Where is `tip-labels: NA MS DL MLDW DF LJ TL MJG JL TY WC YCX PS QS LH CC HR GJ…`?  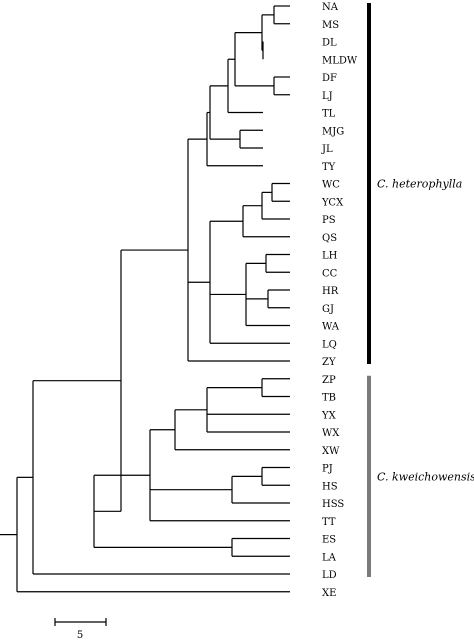
tip-labels: NA MS DL MLDW DF LJ TL MJG JL TY WC YCX PS QS LH CC HR GJ… is located at coordinates (339, 300).